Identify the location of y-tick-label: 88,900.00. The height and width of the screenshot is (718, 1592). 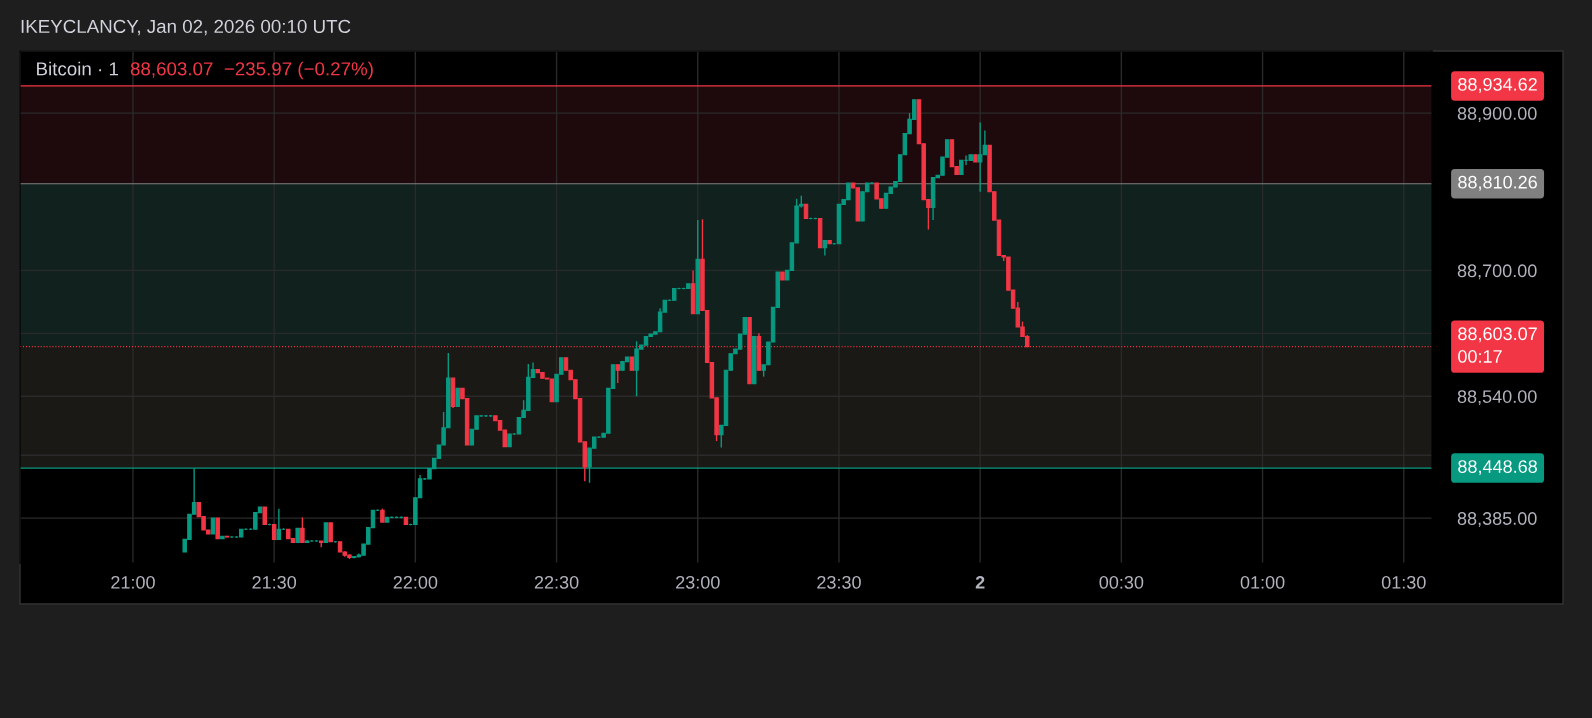
(1497, 114).